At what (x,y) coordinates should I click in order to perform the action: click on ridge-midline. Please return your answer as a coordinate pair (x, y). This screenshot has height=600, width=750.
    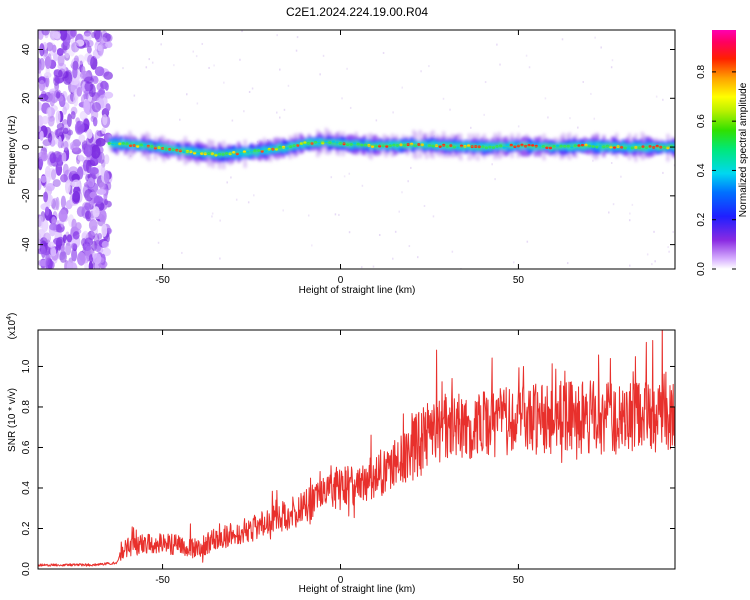
    Looking at the image, I should click on (392, 148).